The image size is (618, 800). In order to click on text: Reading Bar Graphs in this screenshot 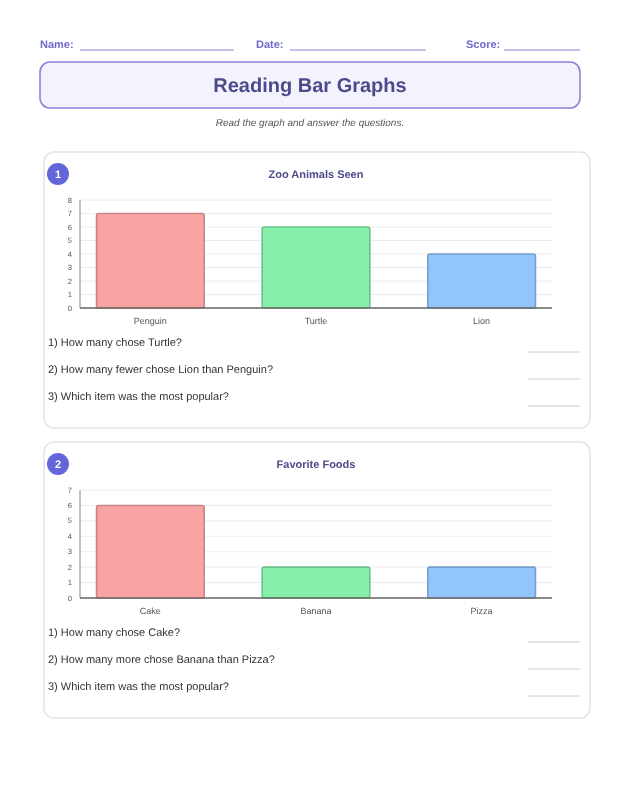, I will do `click(310, 87)`.